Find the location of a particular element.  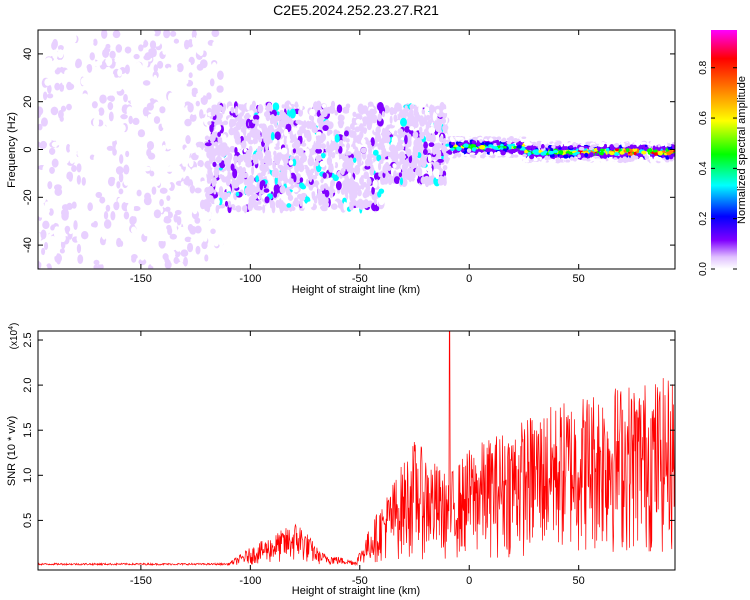

snr-x-tick-label-2: -50 is located at coordinates (360, 581).